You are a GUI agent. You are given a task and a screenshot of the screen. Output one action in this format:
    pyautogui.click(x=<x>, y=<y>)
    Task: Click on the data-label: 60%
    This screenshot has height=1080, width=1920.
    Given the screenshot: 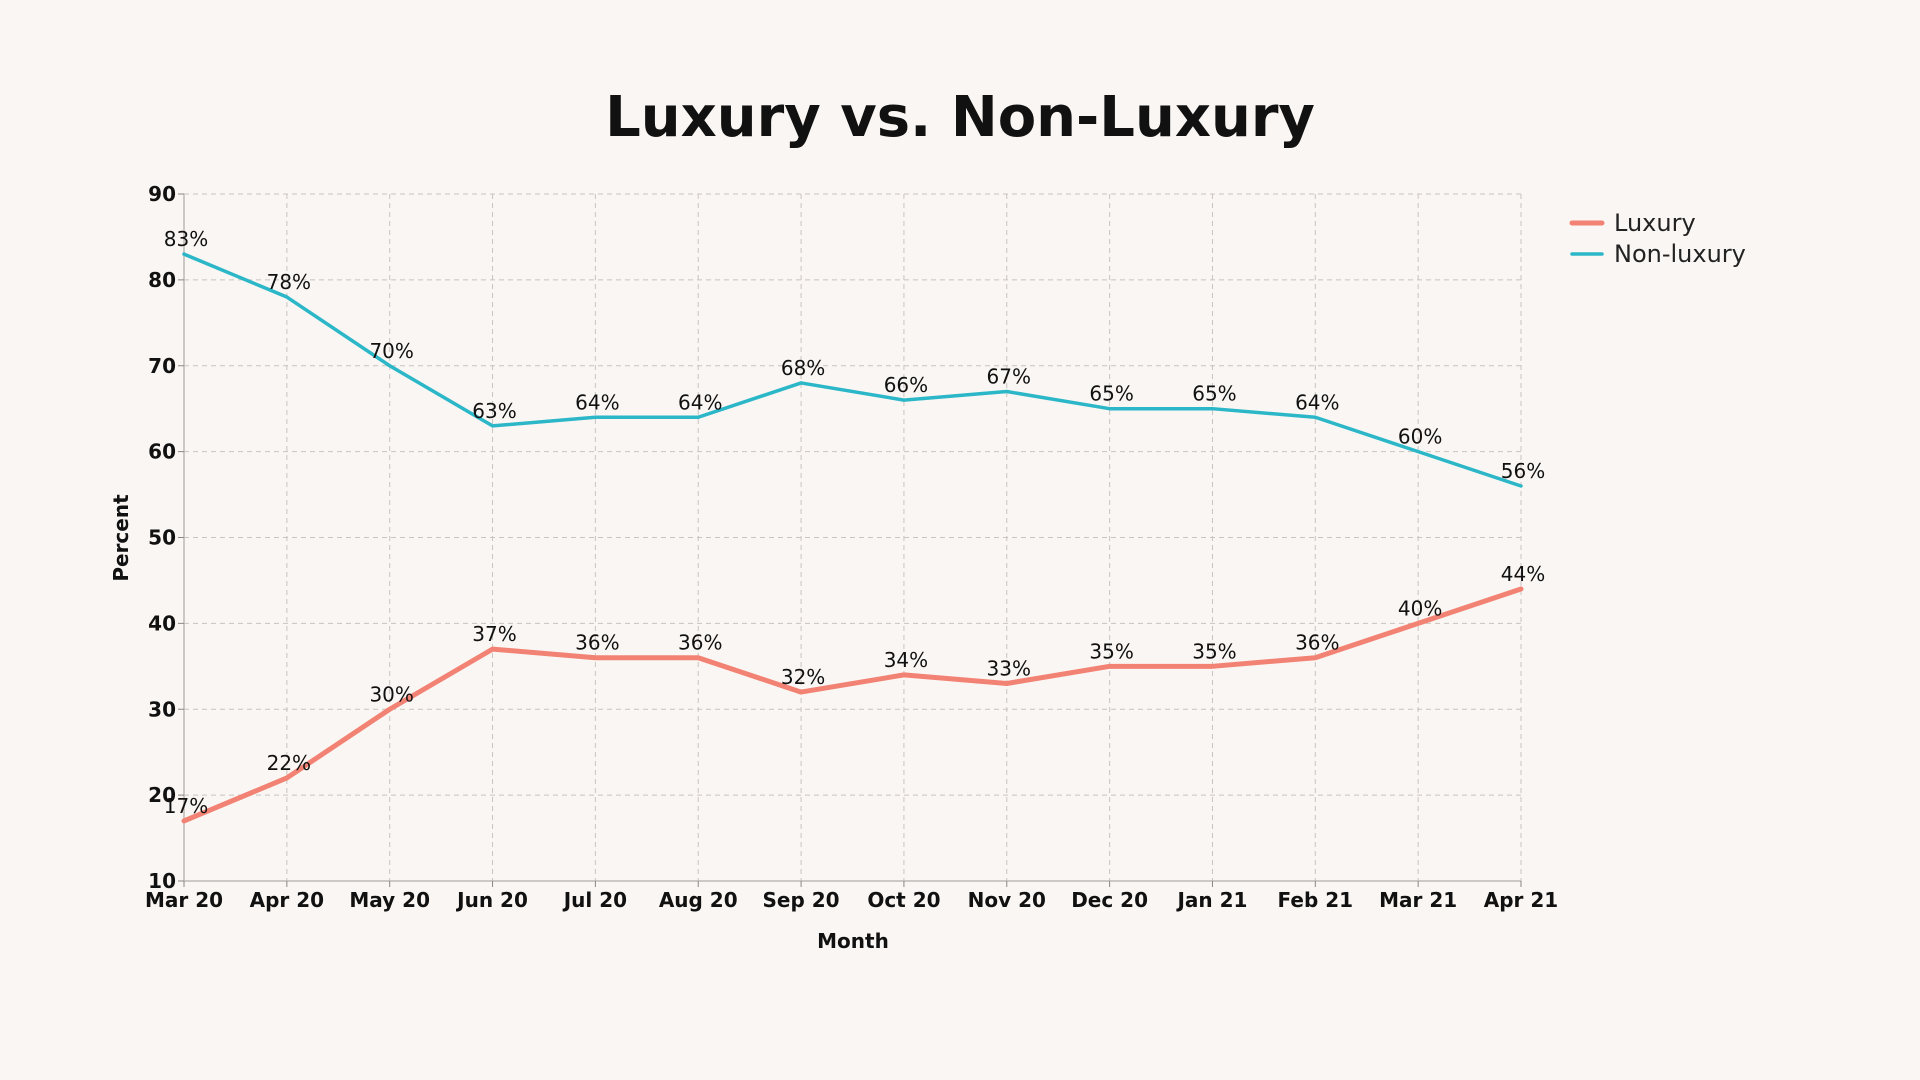 What is the action you would take?
    pyautogui.click(x=1420, y=437)
    